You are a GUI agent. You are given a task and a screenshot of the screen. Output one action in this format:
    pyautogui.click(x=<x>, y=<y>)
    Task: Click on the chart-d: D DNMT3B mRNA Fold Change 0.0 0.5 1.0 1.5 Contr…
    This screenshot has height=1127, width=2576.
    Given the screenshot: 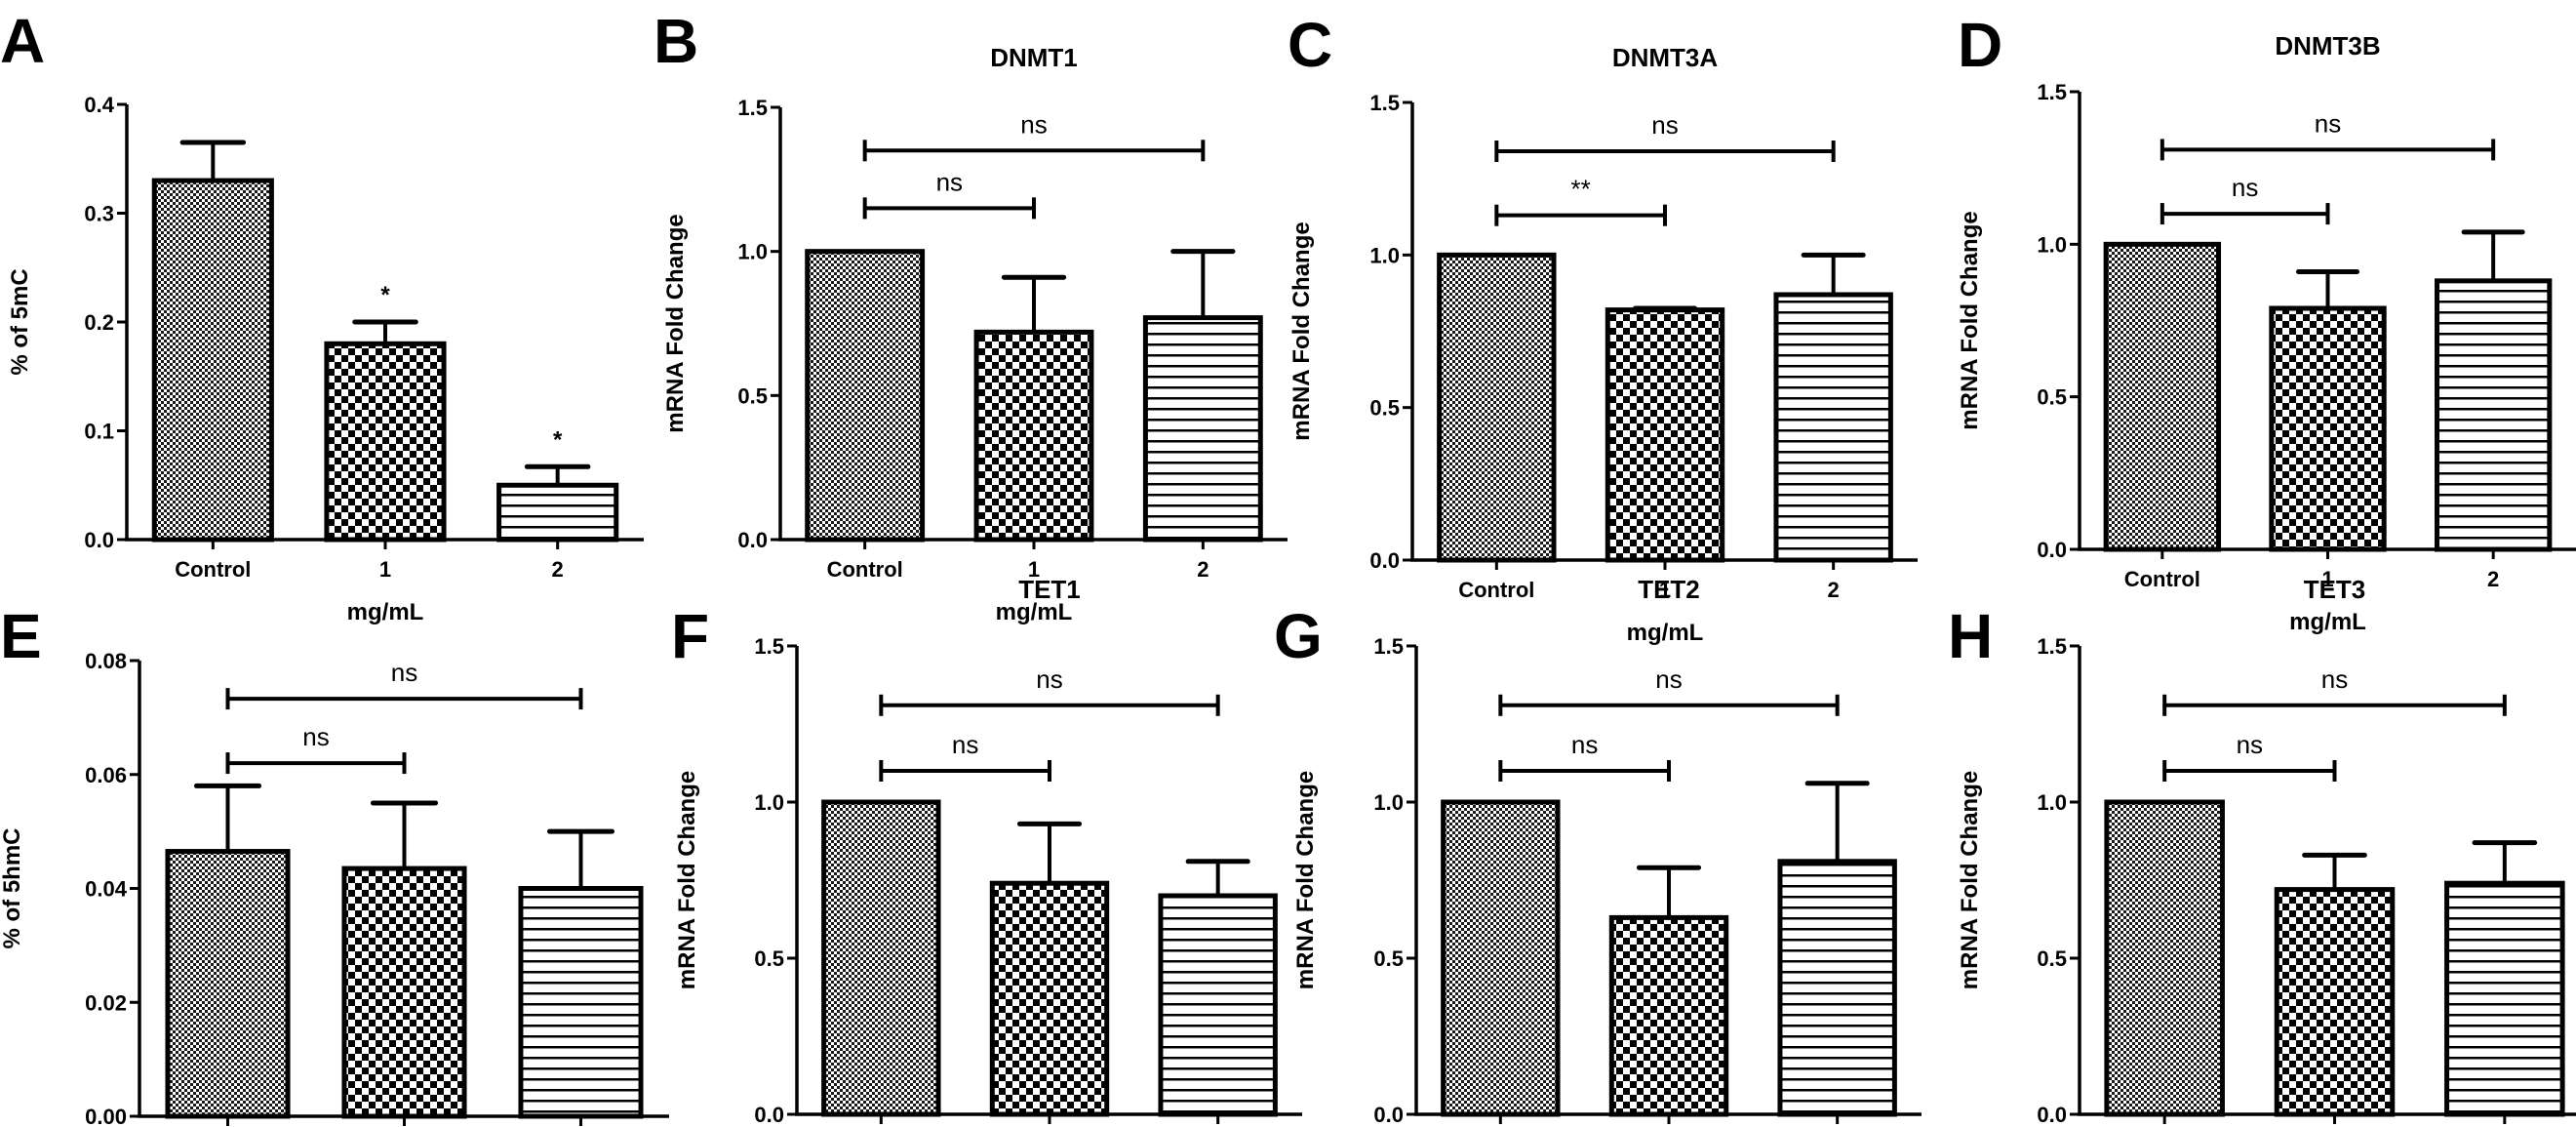 What is the action you would take?
    pyautogui.click(x=2266, y=322)
    